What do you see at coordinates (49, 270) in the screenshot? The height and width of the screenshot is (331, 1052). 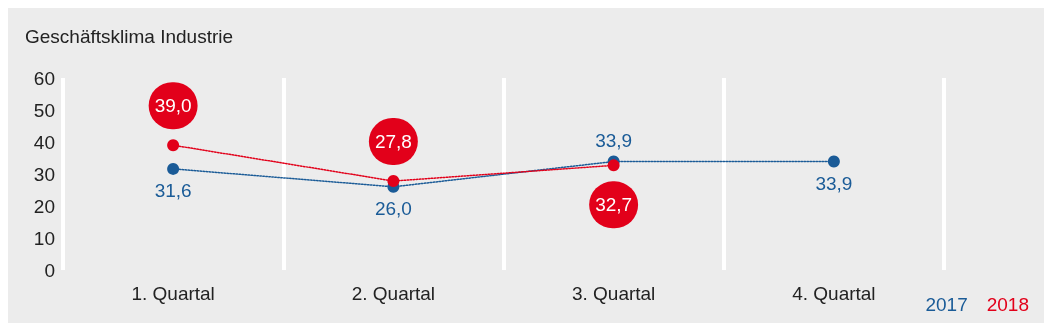 I see `y-tick-label: 0` at bounding box center [49, 270].